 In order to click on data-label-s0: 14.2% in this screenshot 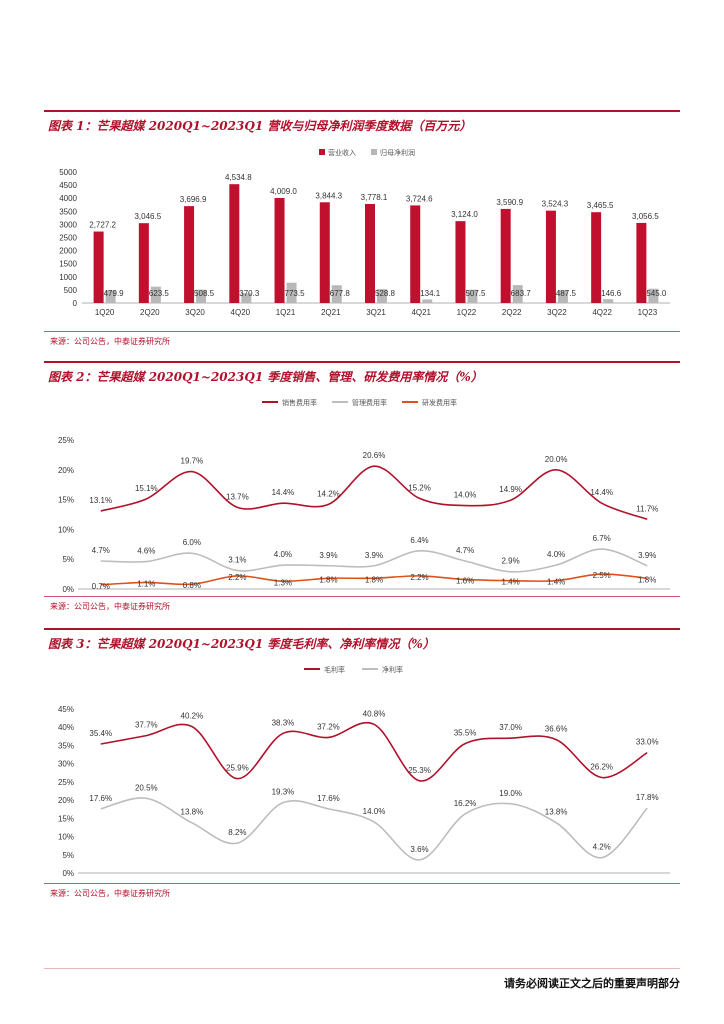, I will do `click(328, 493)`.